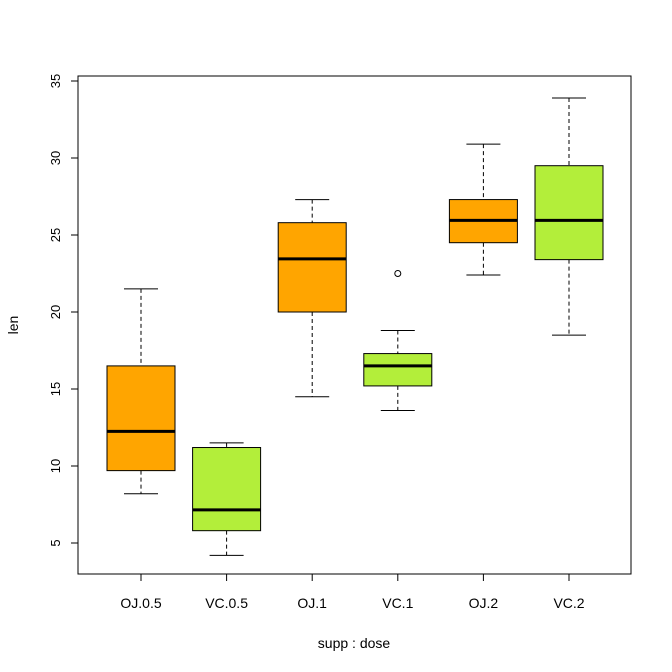 The height and width of the screenshot is (672, 672). Describe the element at coordinates (63, 310) in the screenshot. I see `y-axis: 5 10 15 20 25 30 35` at that location.